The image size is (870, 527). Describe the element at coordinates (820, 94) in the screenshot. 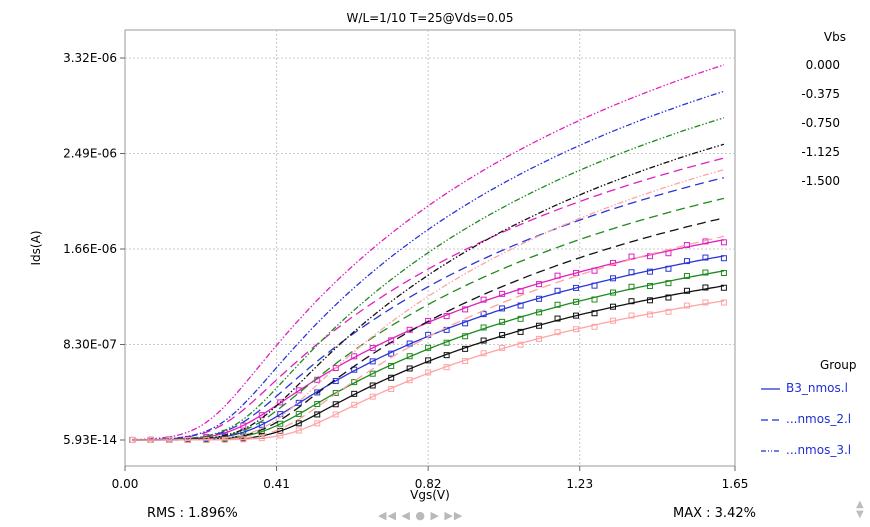

I see `vbs-legend-item: -0.375` at that location.